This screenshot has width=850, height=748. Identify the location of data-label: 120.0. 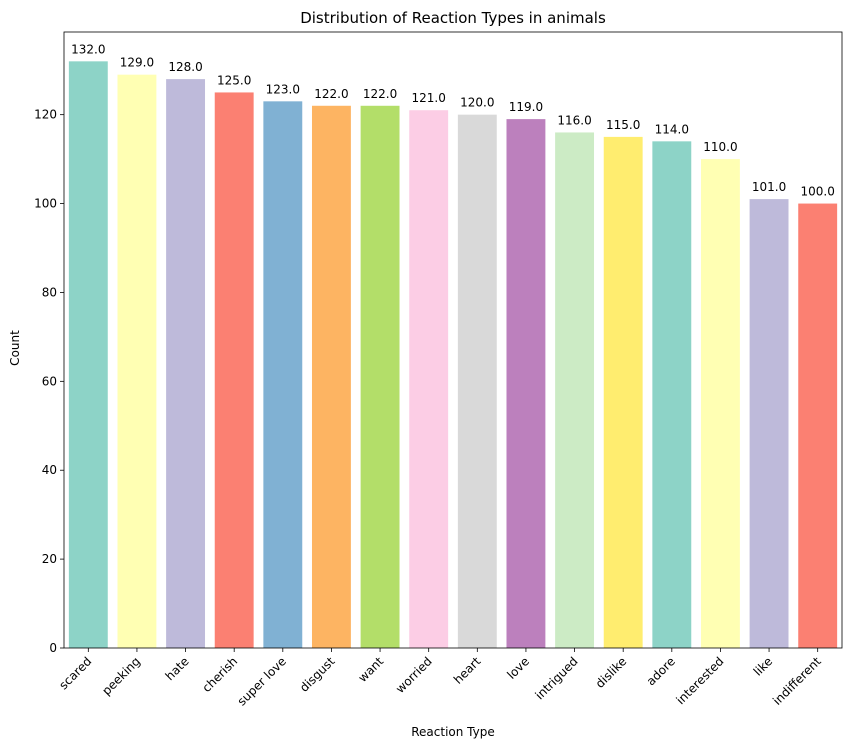
(477, 103).